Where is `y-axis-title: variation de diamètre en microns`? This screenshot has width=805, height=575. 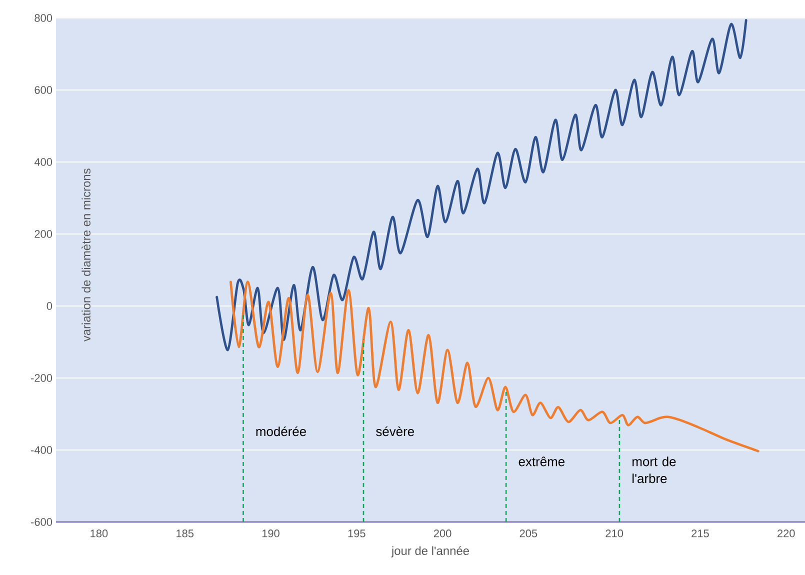
y-axis-title: variation de diamètre en microns is located at coordinates (86, 255).